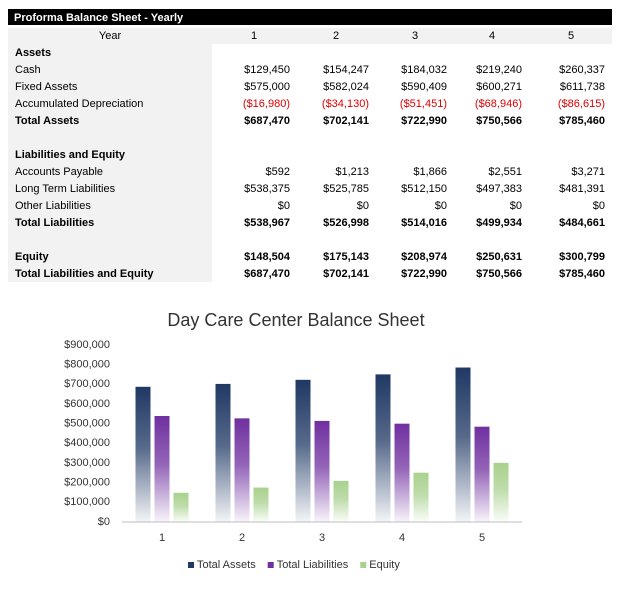 The image size is (628, 591). Describe the element at coordinates (424, 70) in the screenshot. I see `cell-value: $184,032` at that location.